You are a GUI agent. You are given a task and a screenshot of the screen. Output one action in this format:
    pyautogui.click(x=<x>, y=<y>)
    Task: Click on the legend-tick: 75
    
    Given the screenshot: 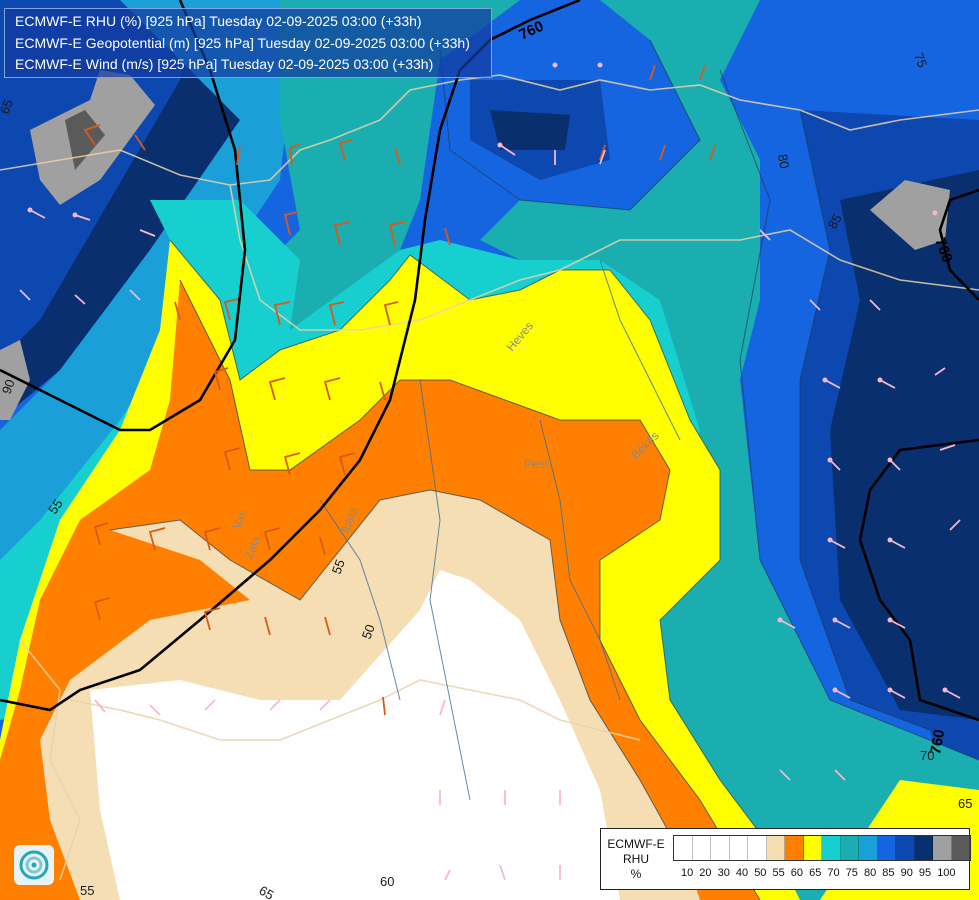 What is the action you would take?
    pyautogui.click(x=851, y=873)
    